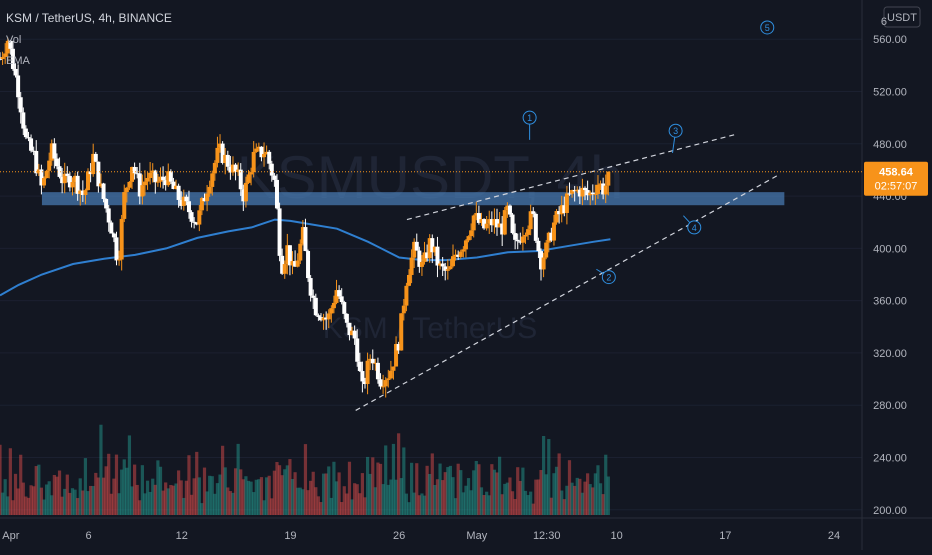  Describe the element at coordinates (902, 17) in the screenshot. I see `currency-badge` at that location.